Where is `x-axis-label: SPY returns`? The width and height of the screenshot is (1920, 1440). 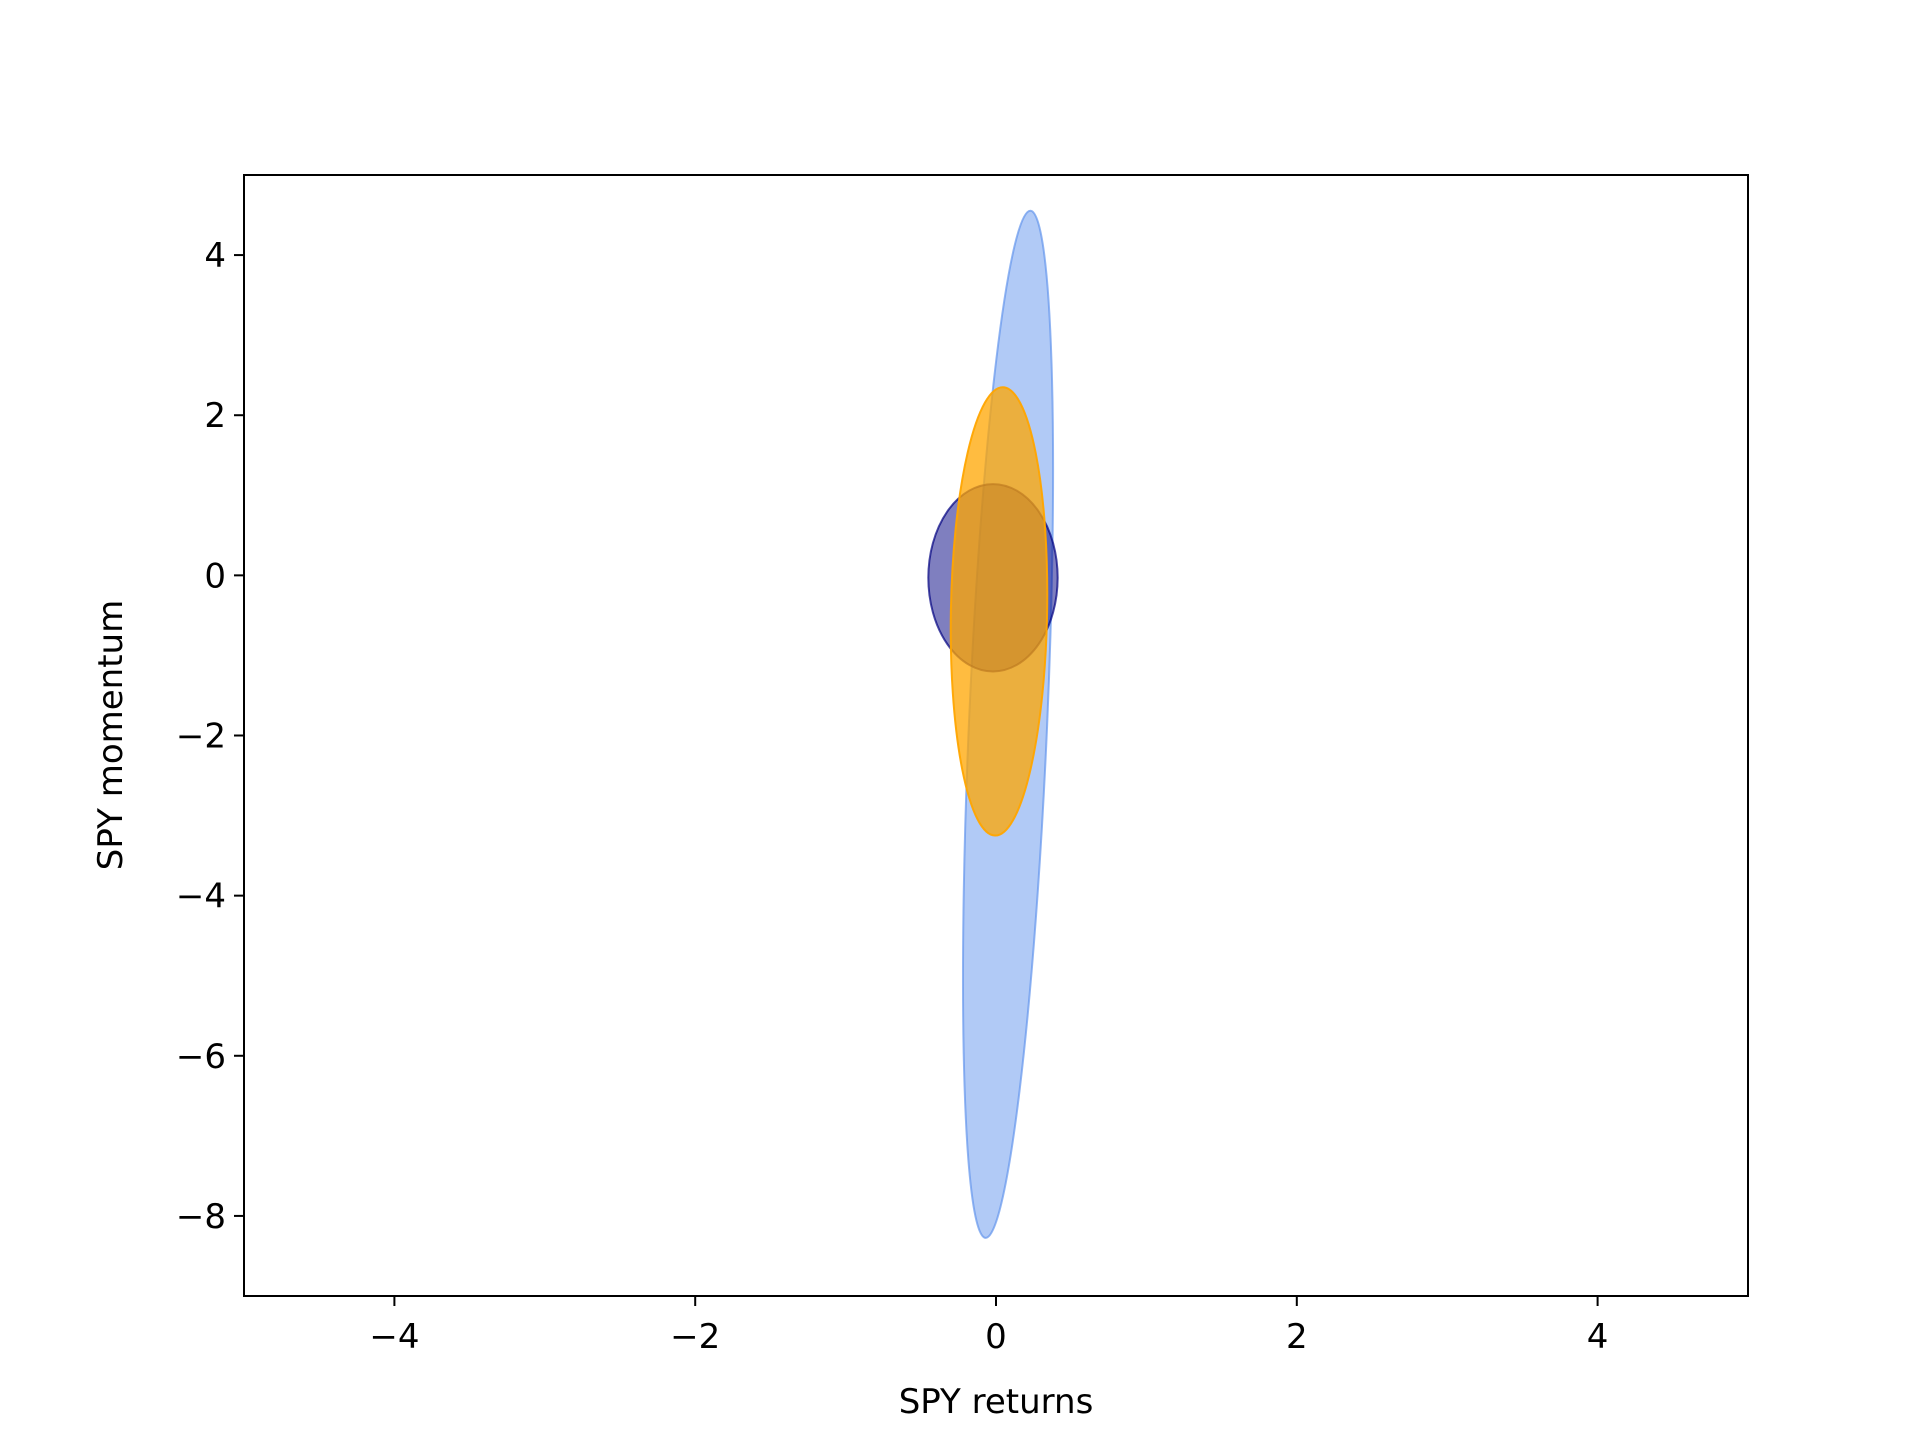
x-axis-label: SPY returns is located at coordinates (996, 1402).